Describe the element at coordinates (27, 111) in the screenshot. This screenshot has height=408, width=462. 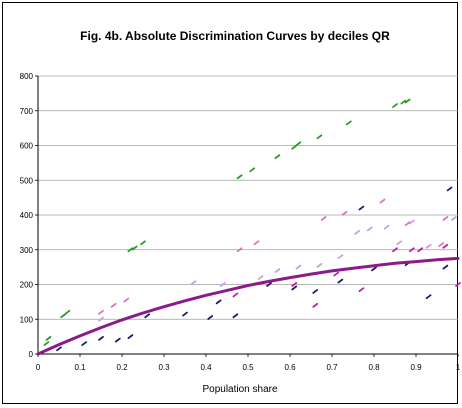
I see `y-tick-label: 700` at that location.